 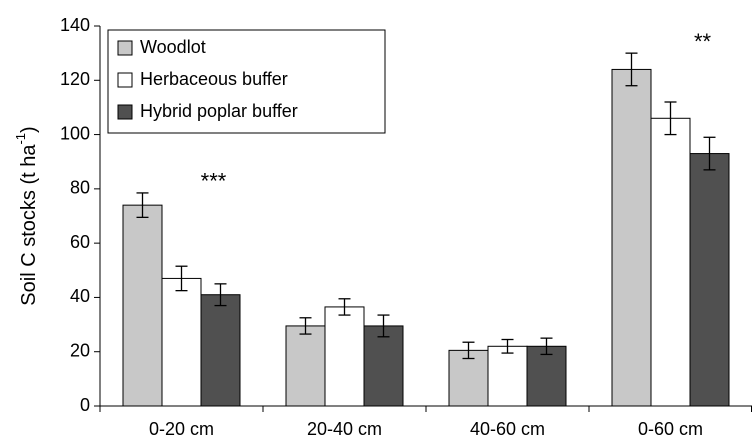 What do you see at coordinates (29, 129) in the screenshot?
I see `y-axis-label-suffix: )` at bounding box center [29, 129].